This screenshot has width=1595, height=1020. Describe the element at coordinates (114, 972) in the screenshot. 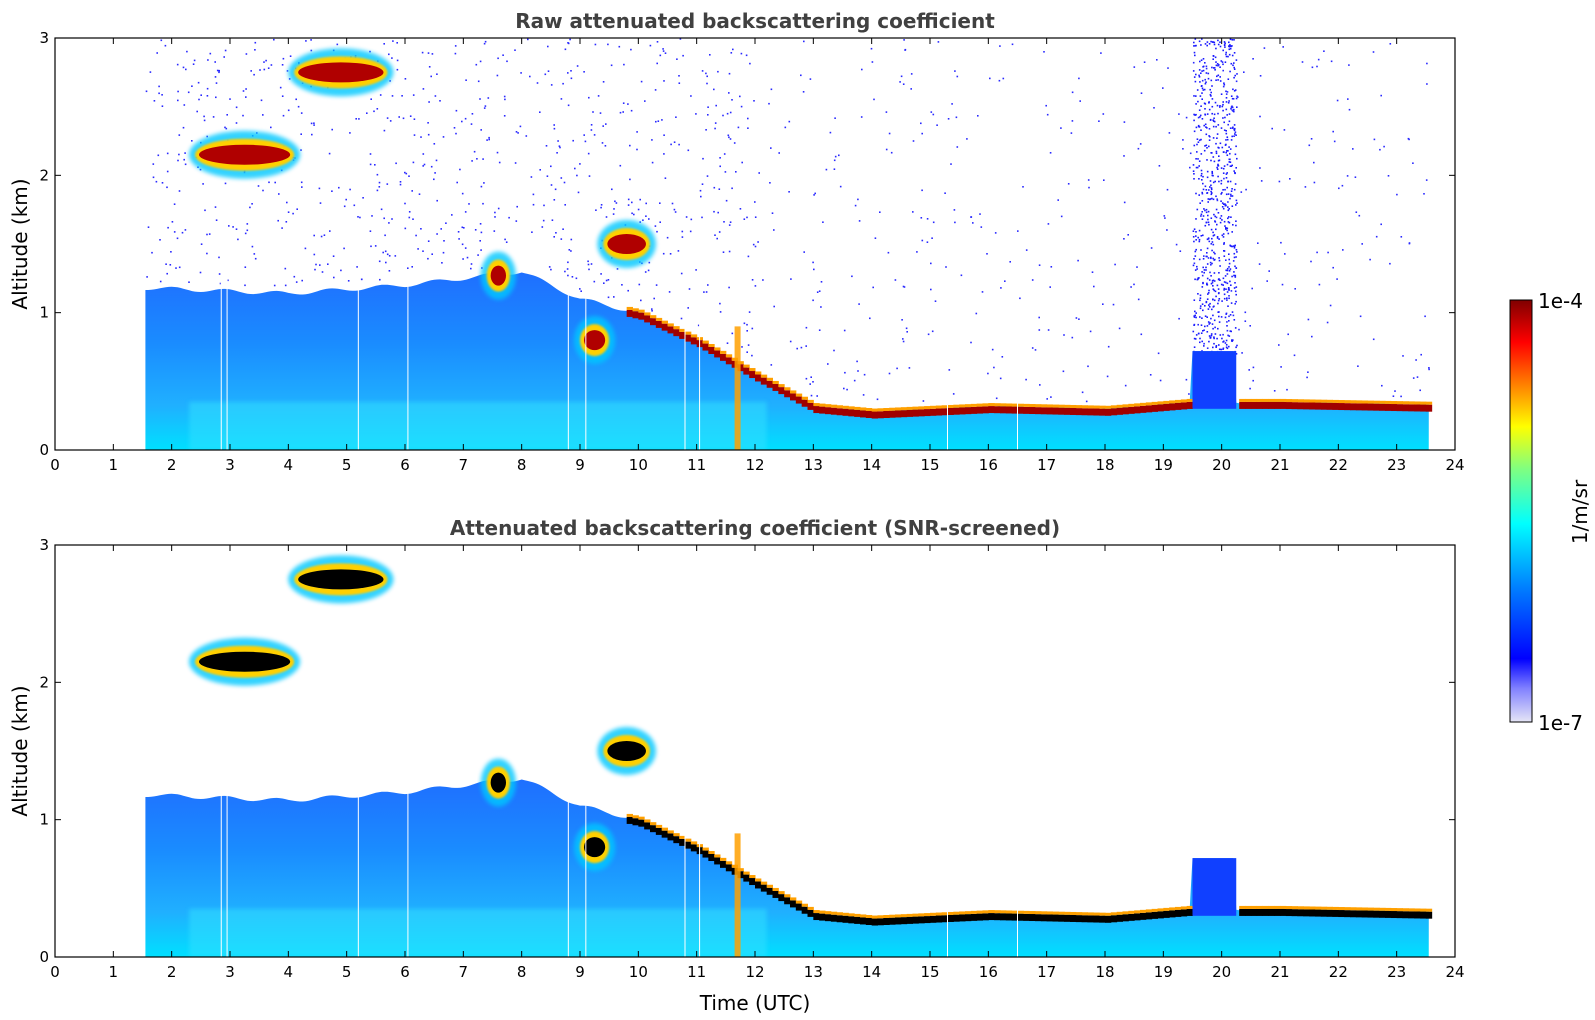

I see `xtick-label: 1` at that location.